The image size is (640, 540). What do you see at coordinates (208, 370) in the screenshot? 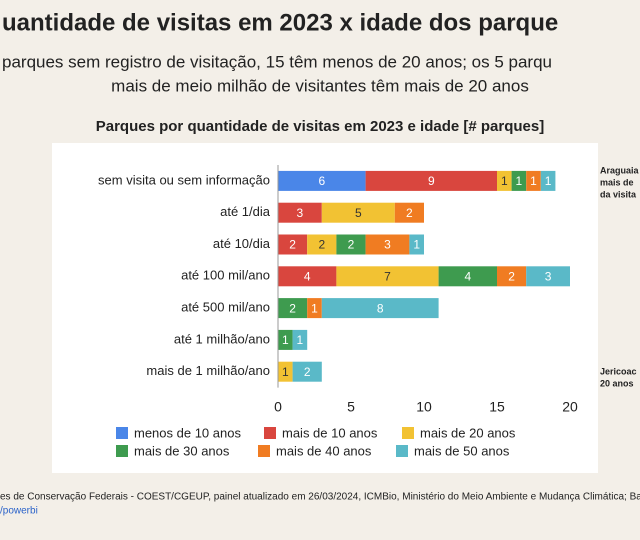
I see `y-tick-label: mais de 1 milhão/ano` at bounding box center [208, 370].